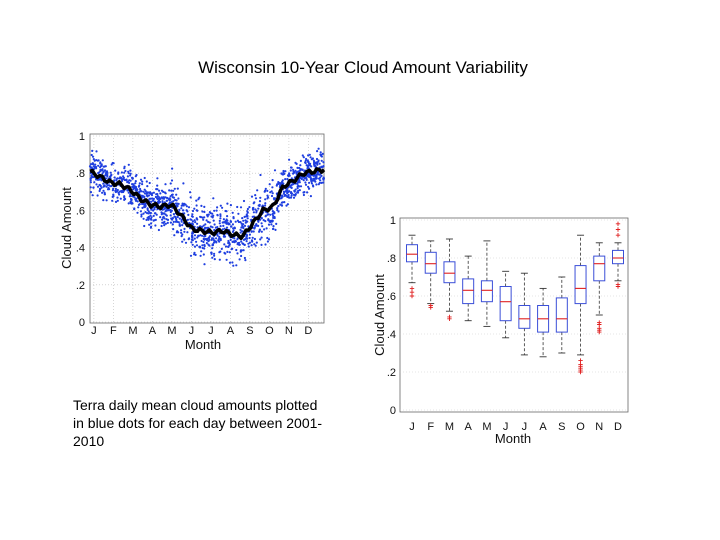  Describe the element at coordinates (393, 221) in the screenshot. I see `box-y-tick: 1` at that location.